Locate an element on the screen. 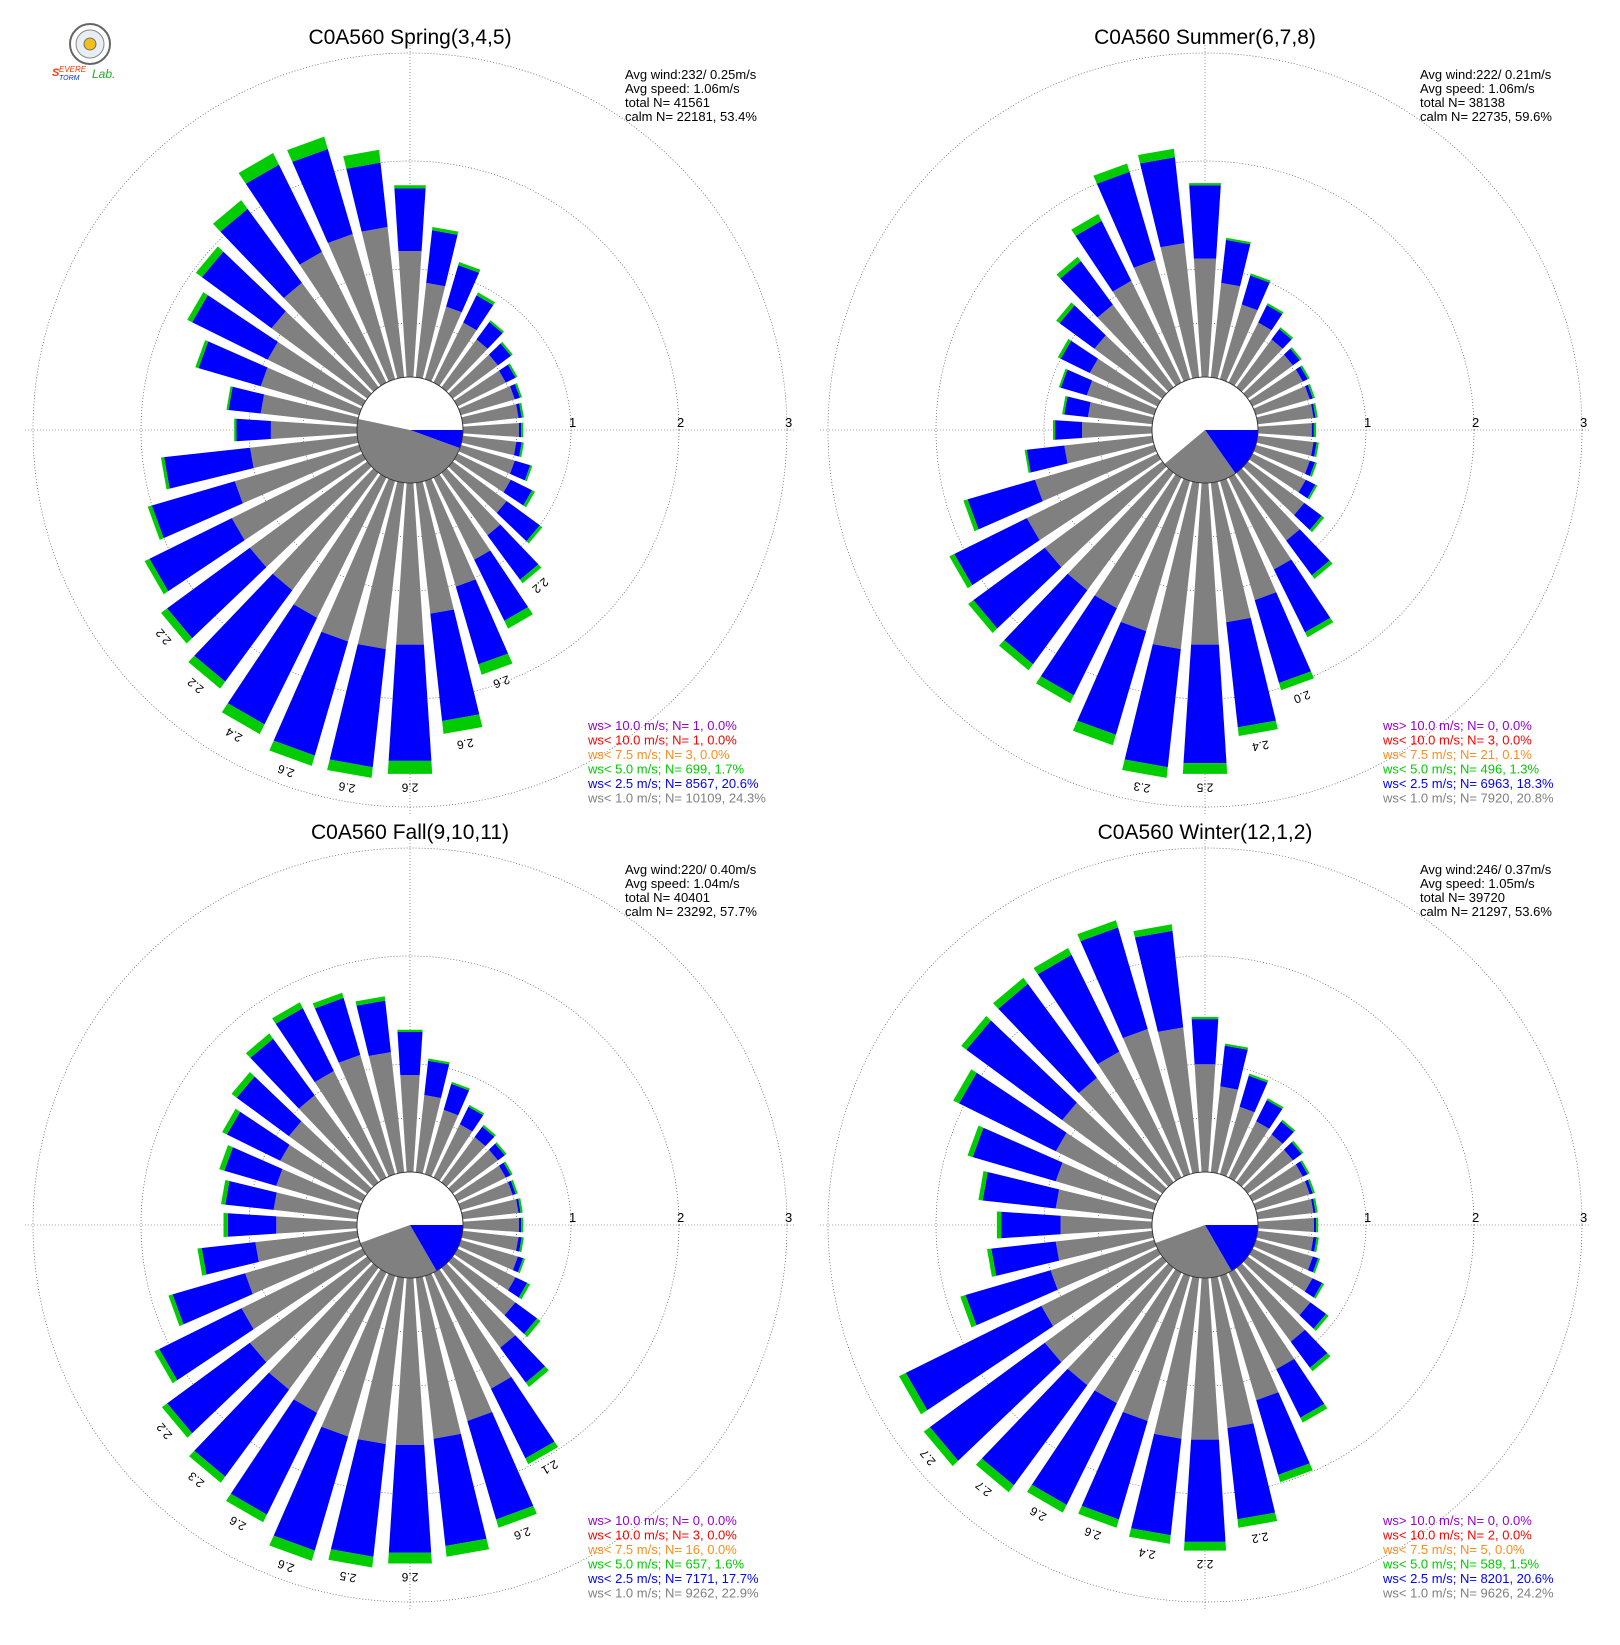  legend-entry: ws< 5.0 m/s; N= 589, 1.5% is located at coordinates (1461, 1564).